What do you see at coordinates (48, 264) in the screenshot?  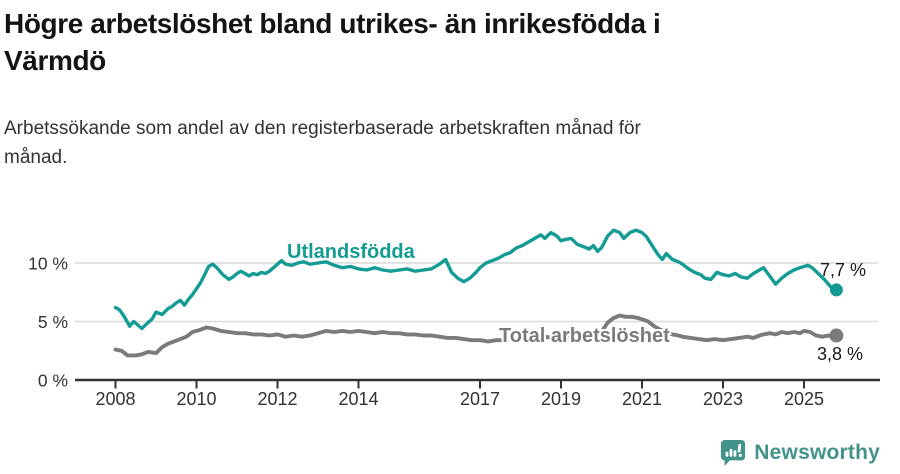 I see `y-tick-label-10: 10 %` at bounding box center [48, 264].